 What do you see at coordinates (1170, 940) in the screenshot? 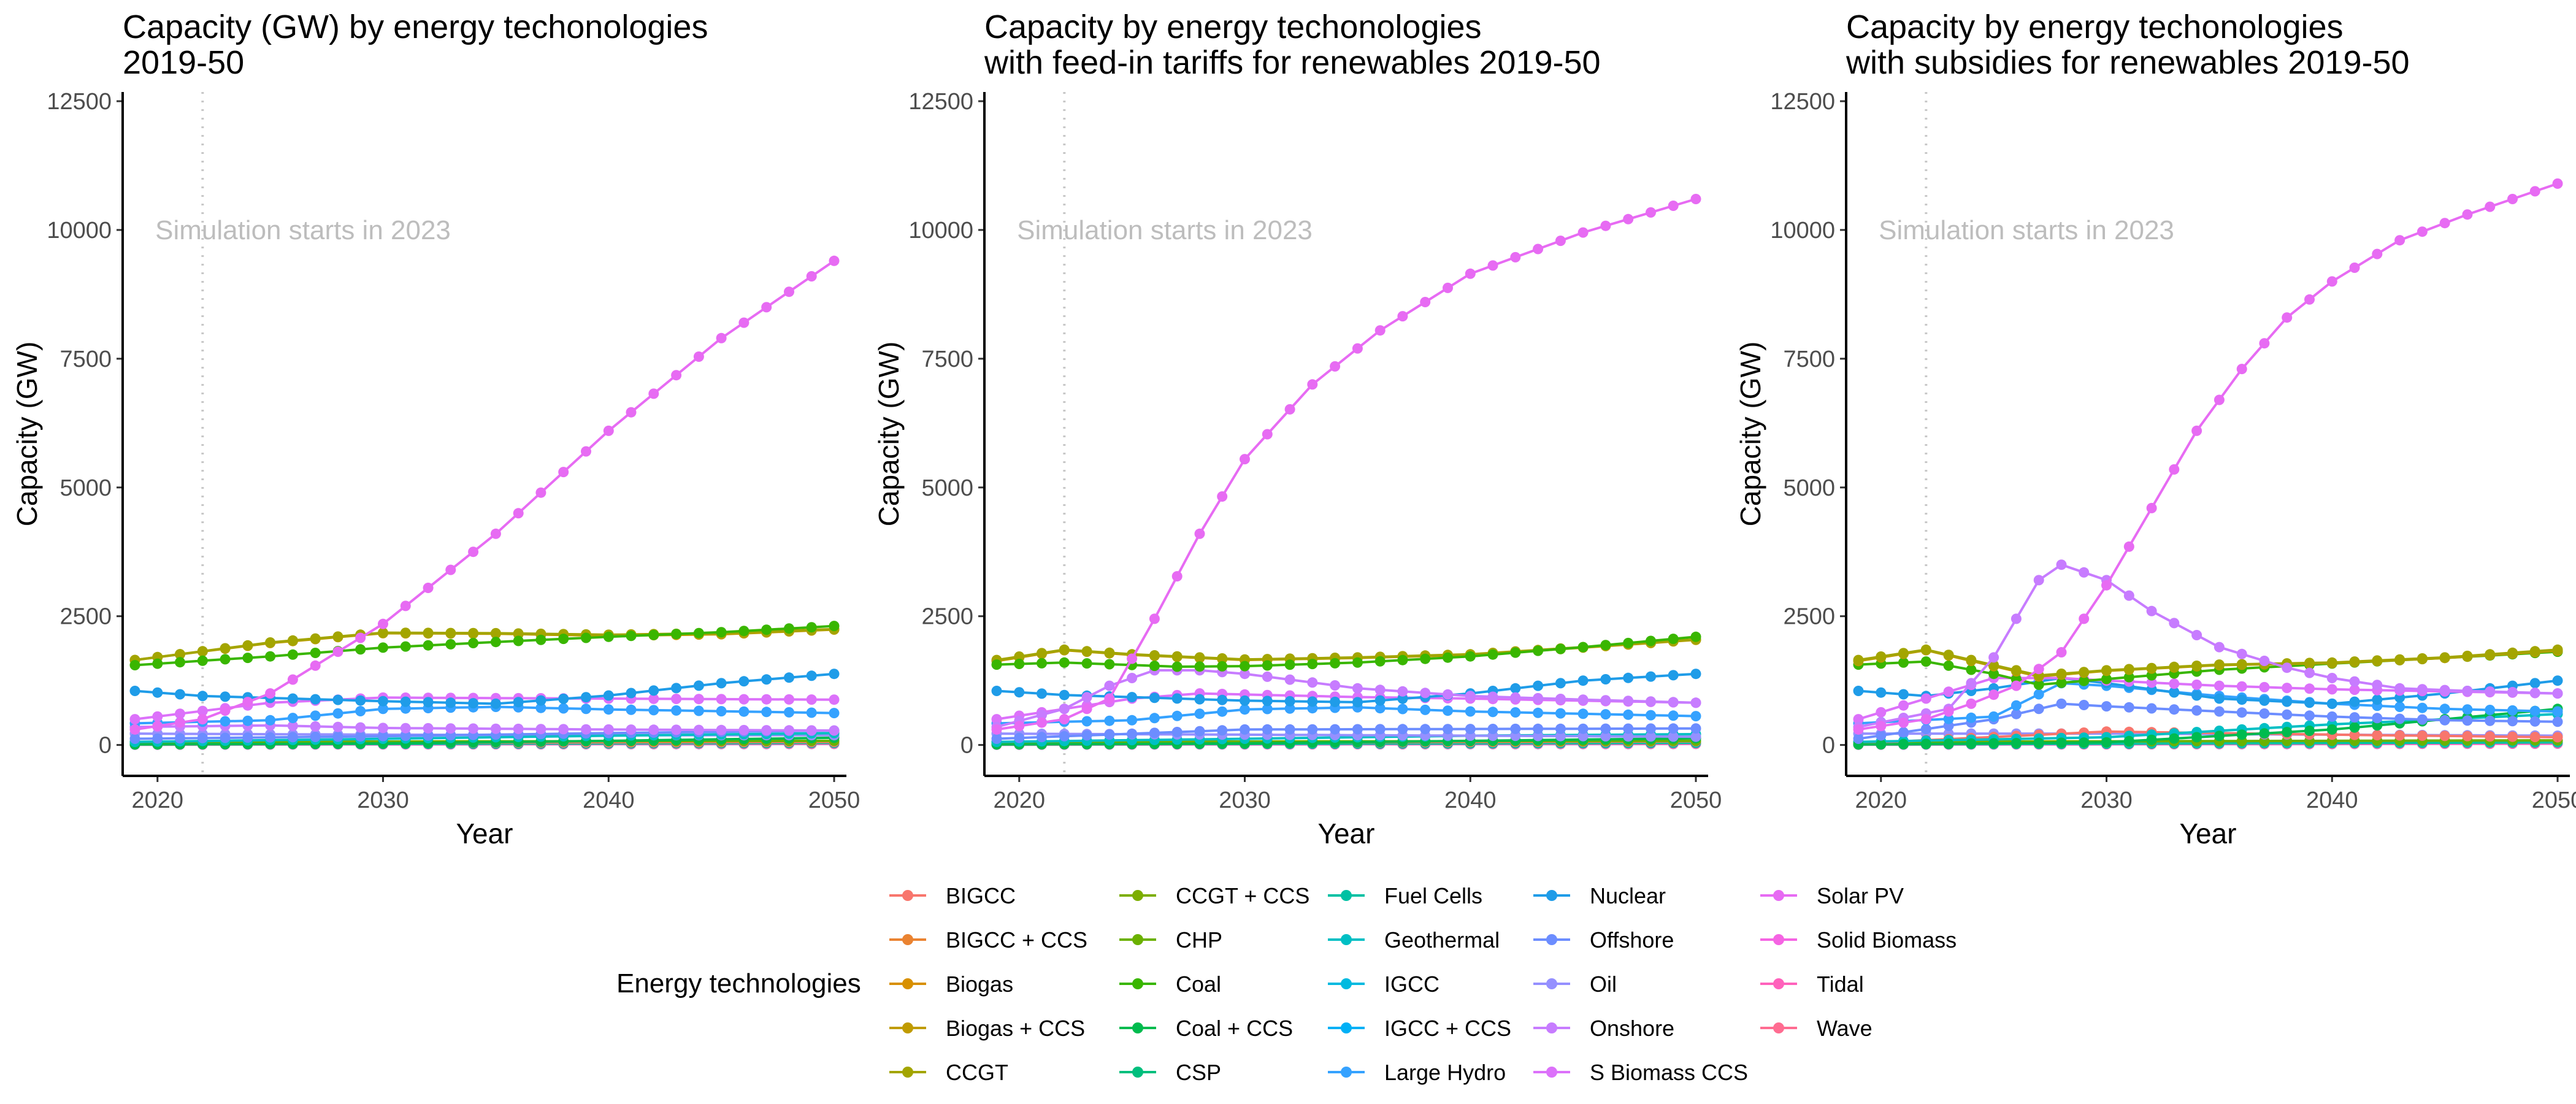
I see `legend-item: CHP` at bounding box center [1170, 940].